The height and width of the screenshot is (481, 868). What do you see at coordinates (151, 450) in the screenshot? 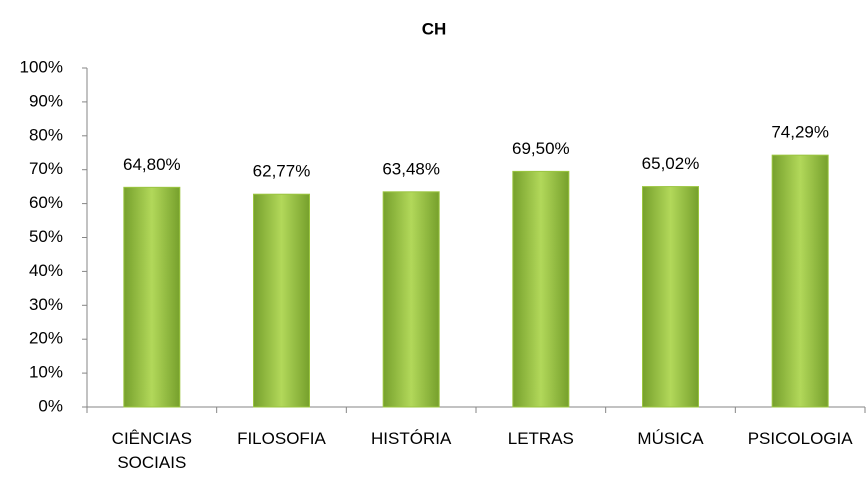
I see `x-tick-label: CIÊNCIAS SOCIAIS` at bounding box center [151, 450].